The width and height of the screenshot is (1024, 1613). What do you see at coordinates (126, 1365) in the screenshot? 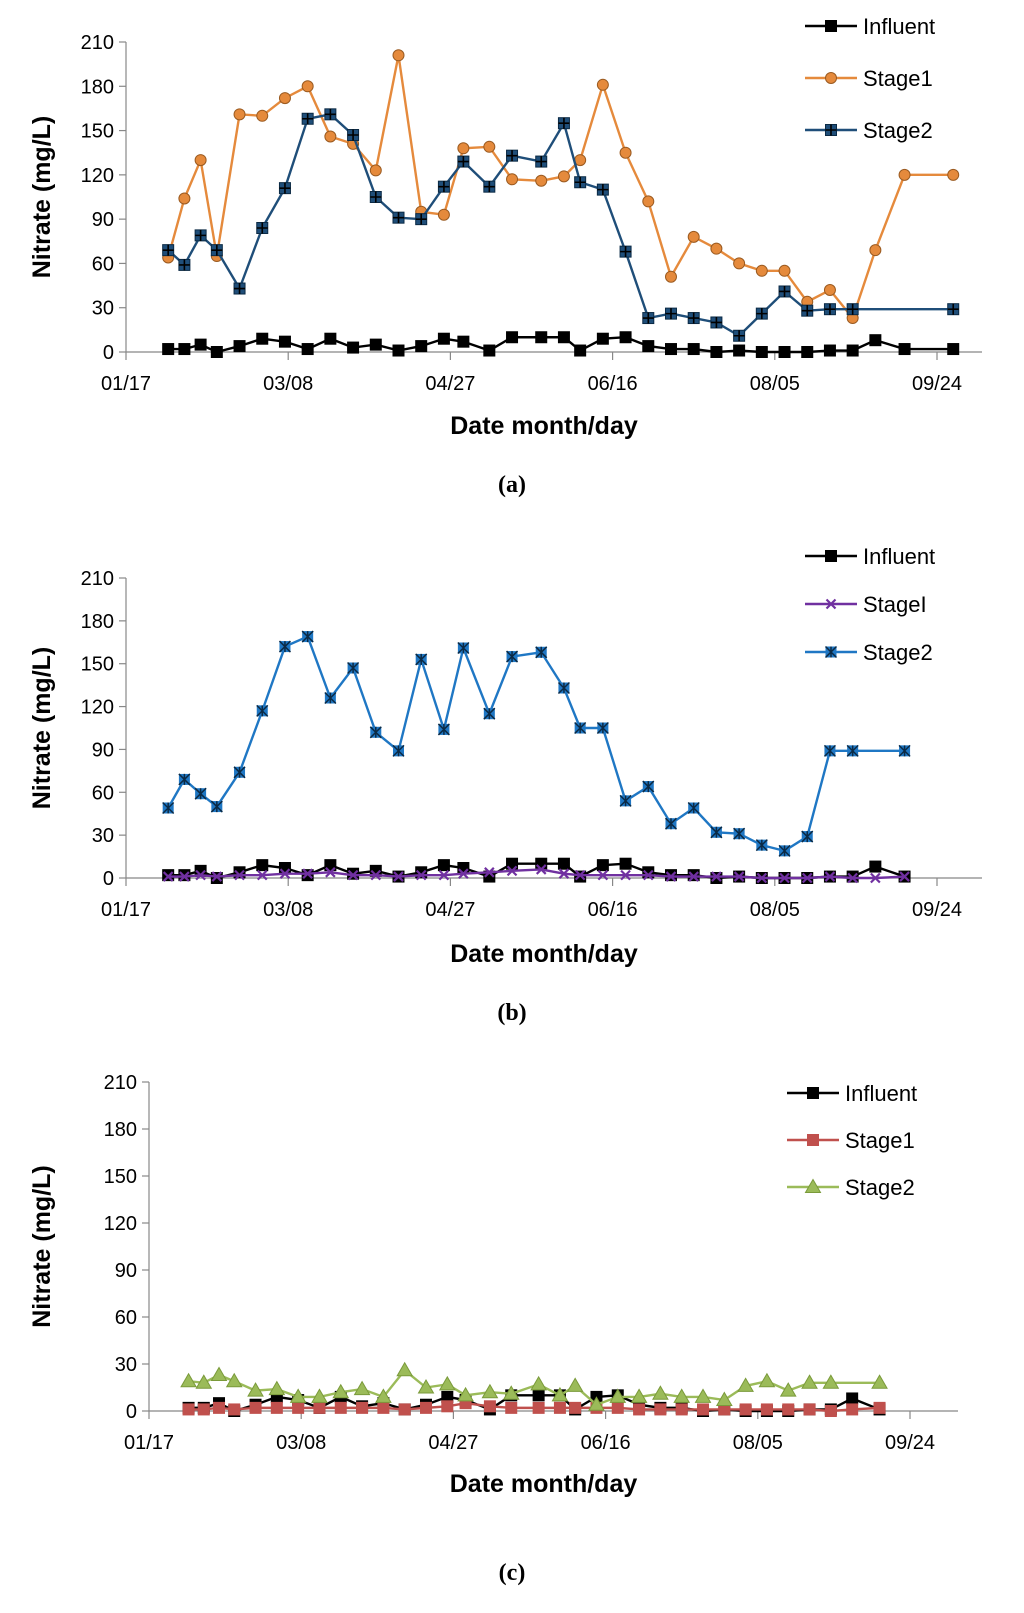
I see `y-tick-label: 30` at bounding box center [126, 1365].